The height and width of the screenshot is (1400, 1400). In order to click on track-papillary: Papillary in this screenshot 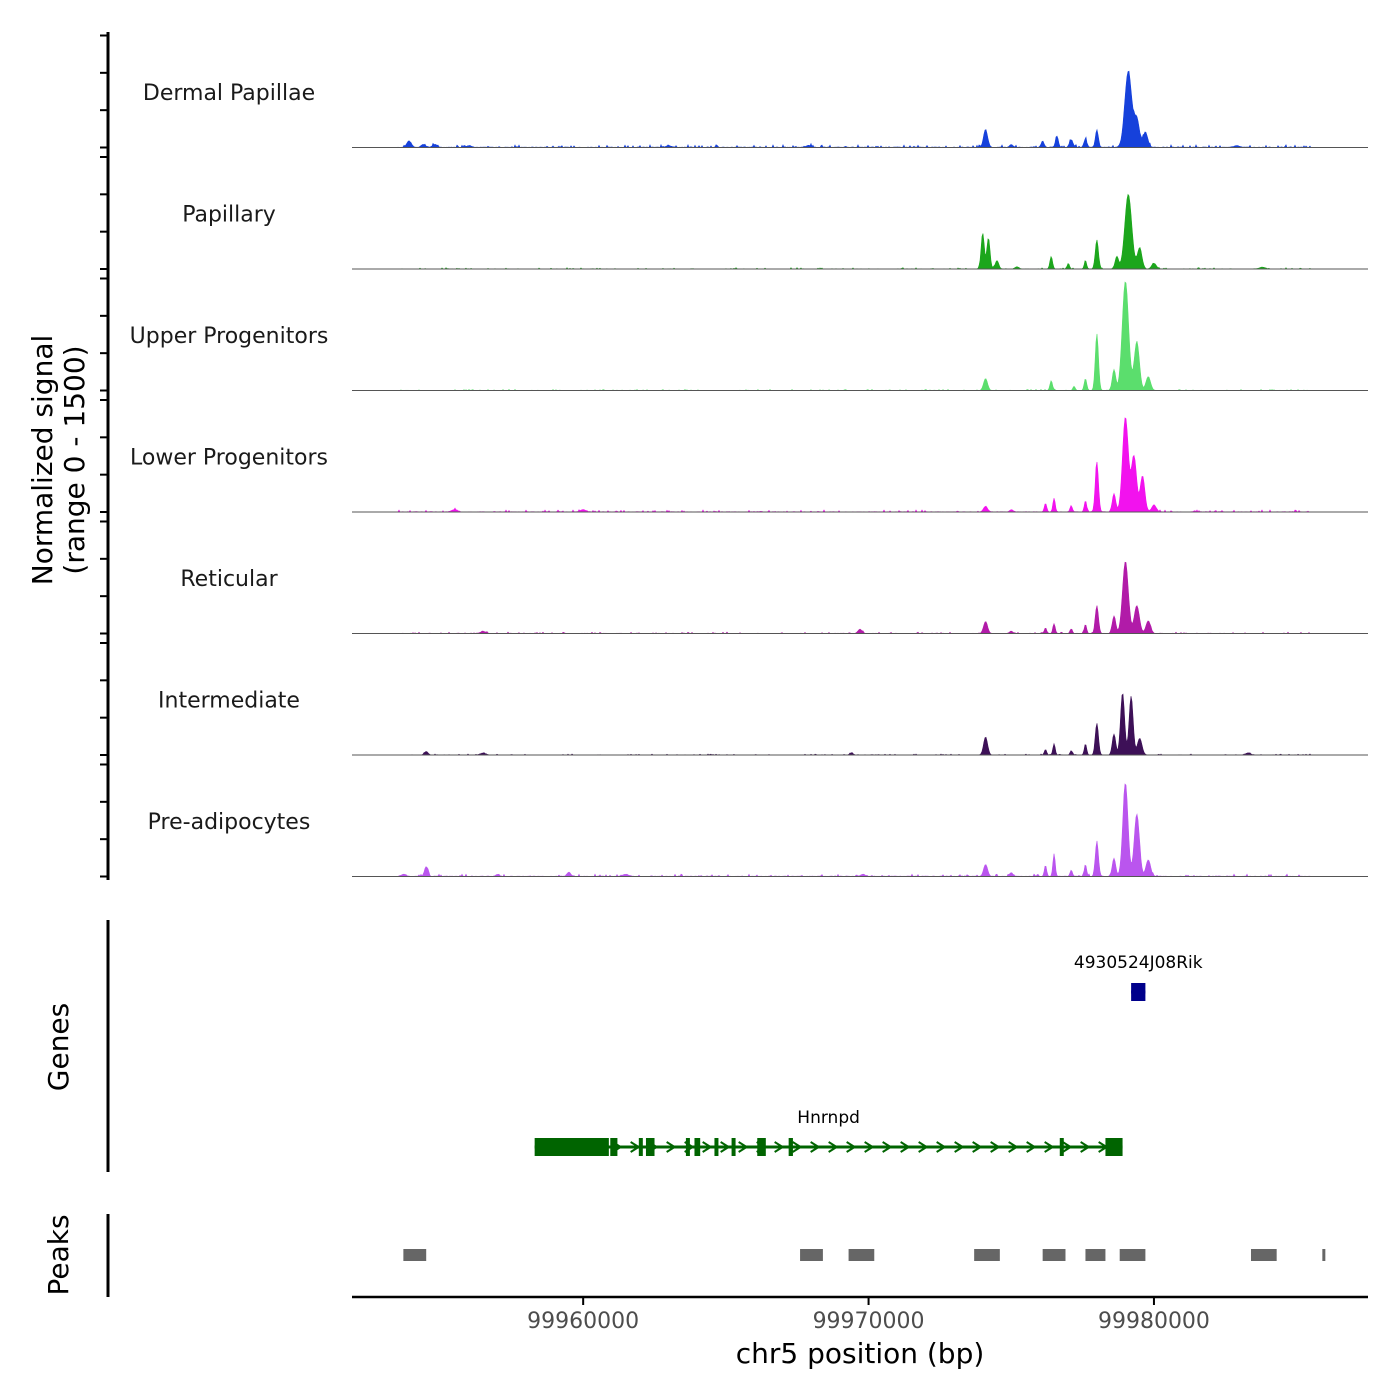, I will do `click(775, 231)`.